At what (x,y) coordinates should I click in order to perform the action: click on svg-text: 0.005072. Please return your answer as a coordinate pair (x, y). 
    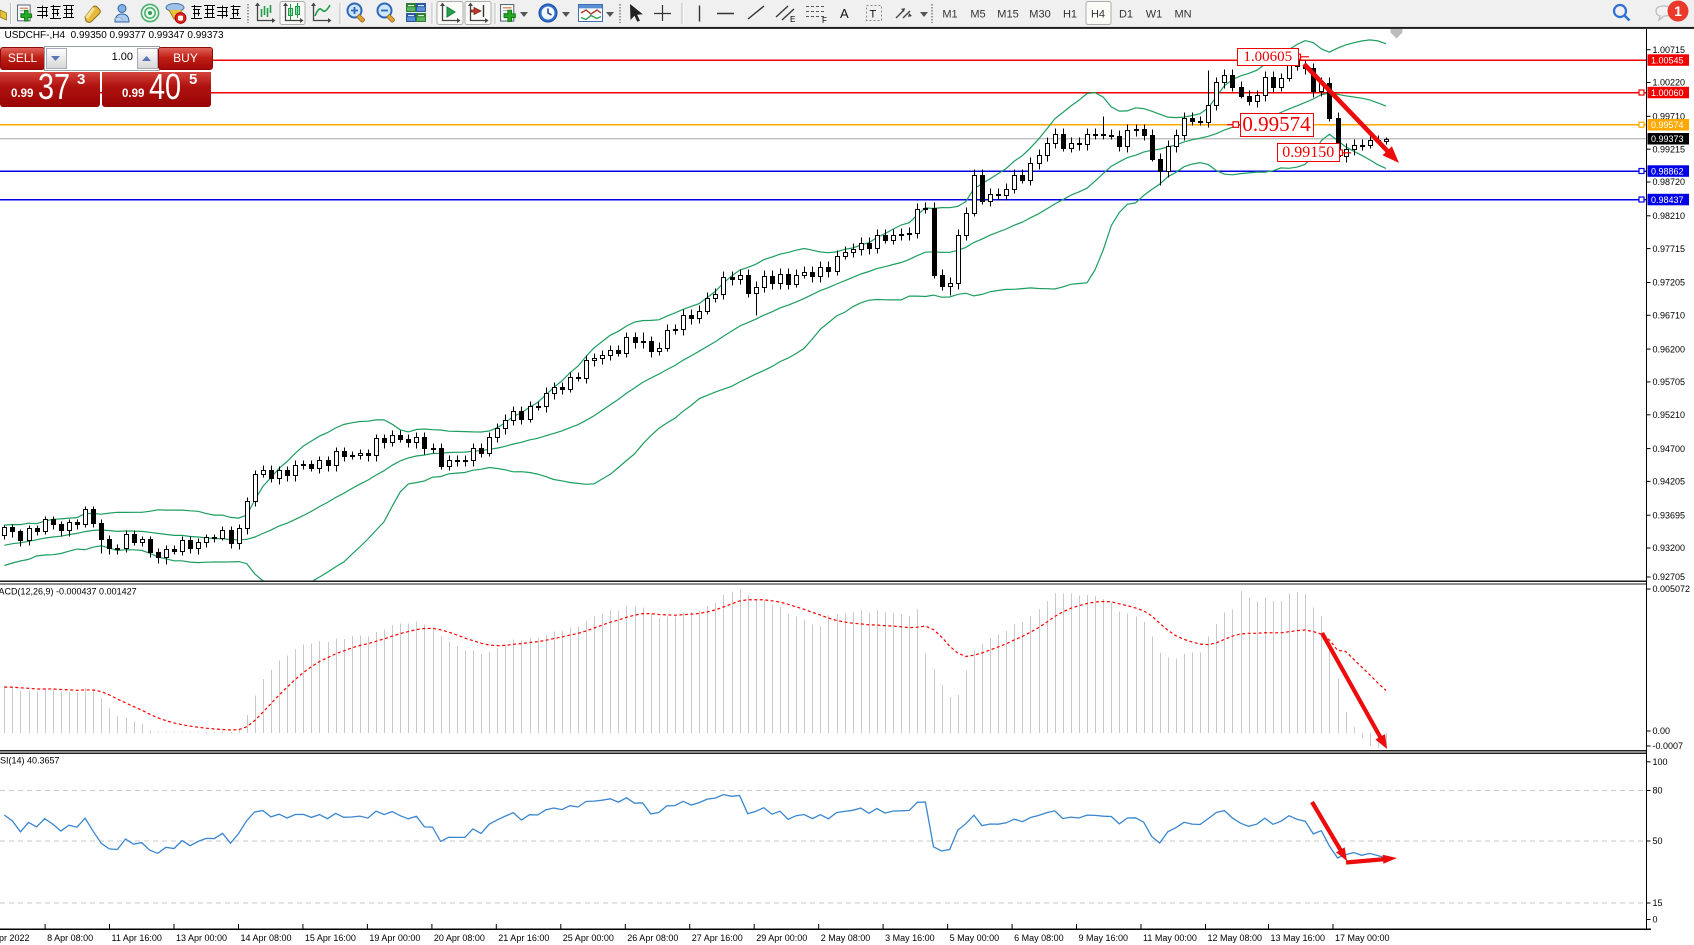
    Looking at the image, I should click on (1672, 589).